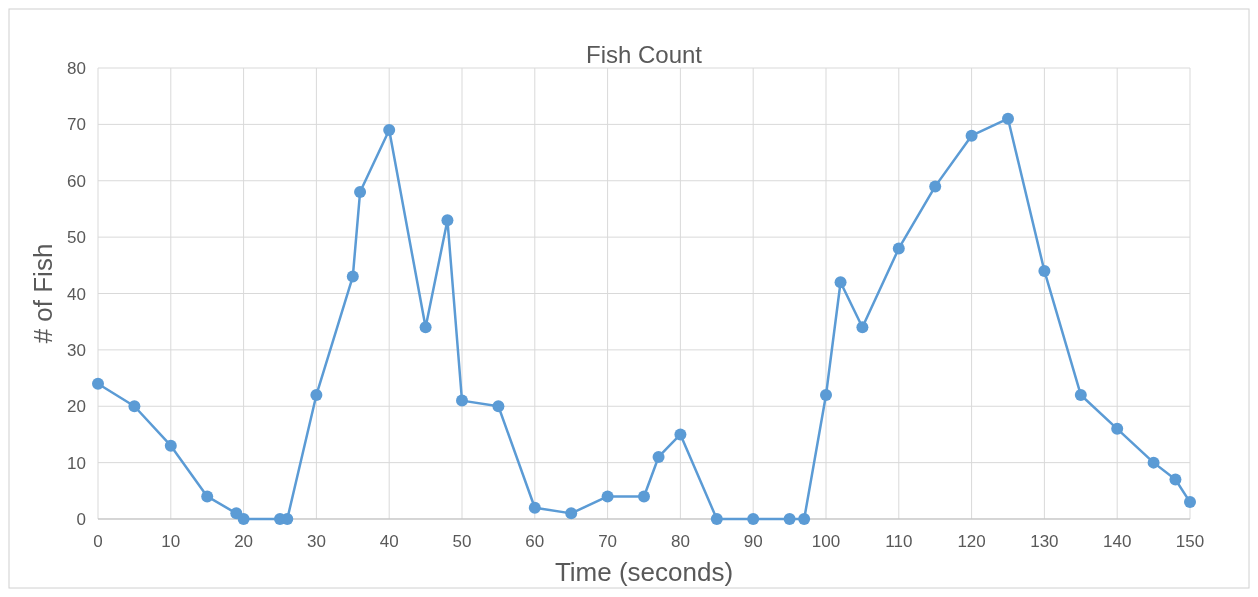  Describe the element at coordinates (1044, 541) in the screenshot. I see `x-tick-label: 130` at that location.